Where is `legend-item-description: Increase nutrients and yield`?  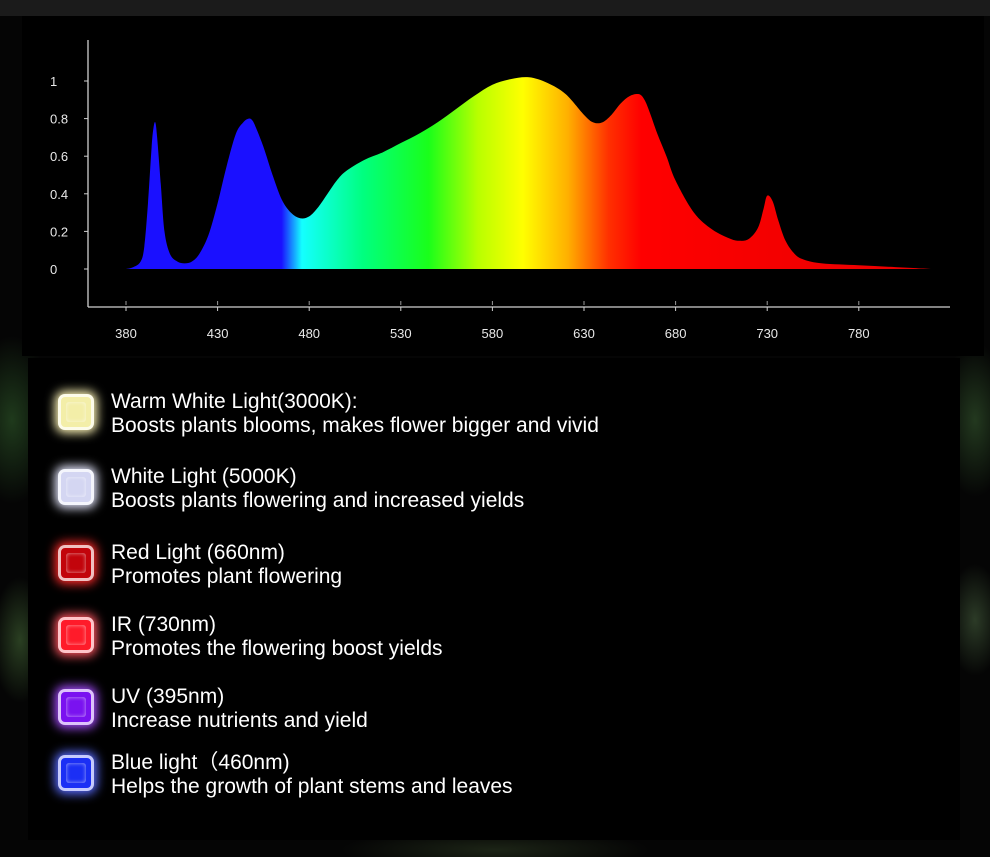 legend-item-description: Increase nutrients and yield is located at coordinates (239, 720).